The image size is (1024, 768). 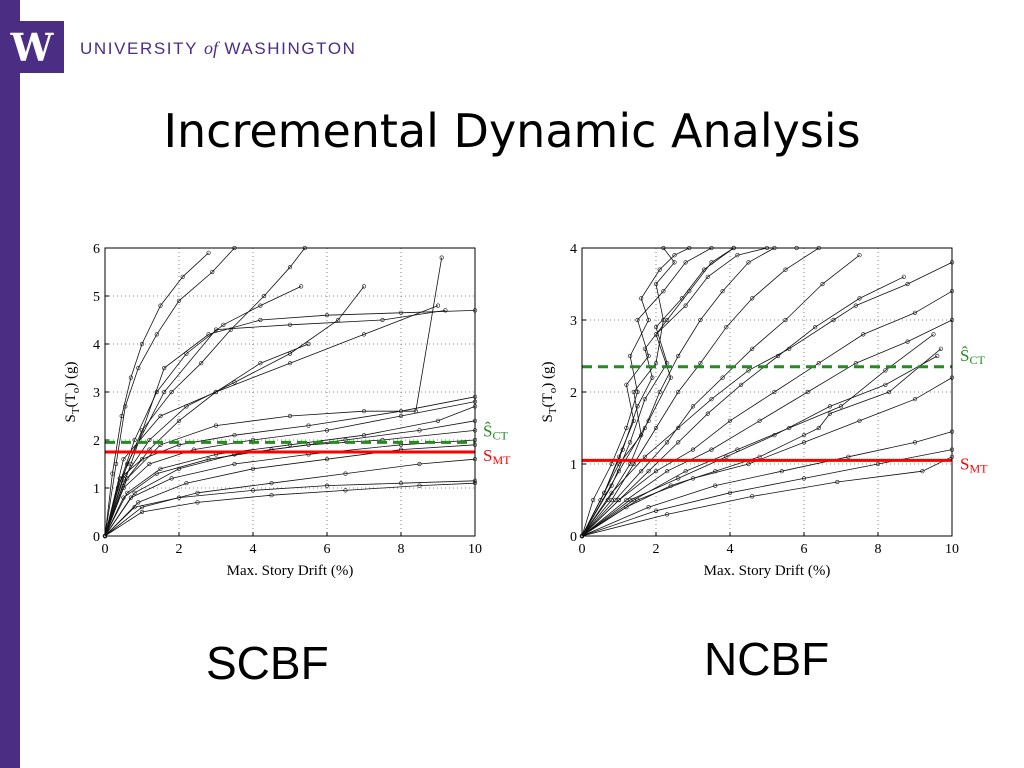 What do you see at coordinates (573, 393) in the screenshot?
I see `ncbf-ytick-label: 2` at bounding box center [573, 393].